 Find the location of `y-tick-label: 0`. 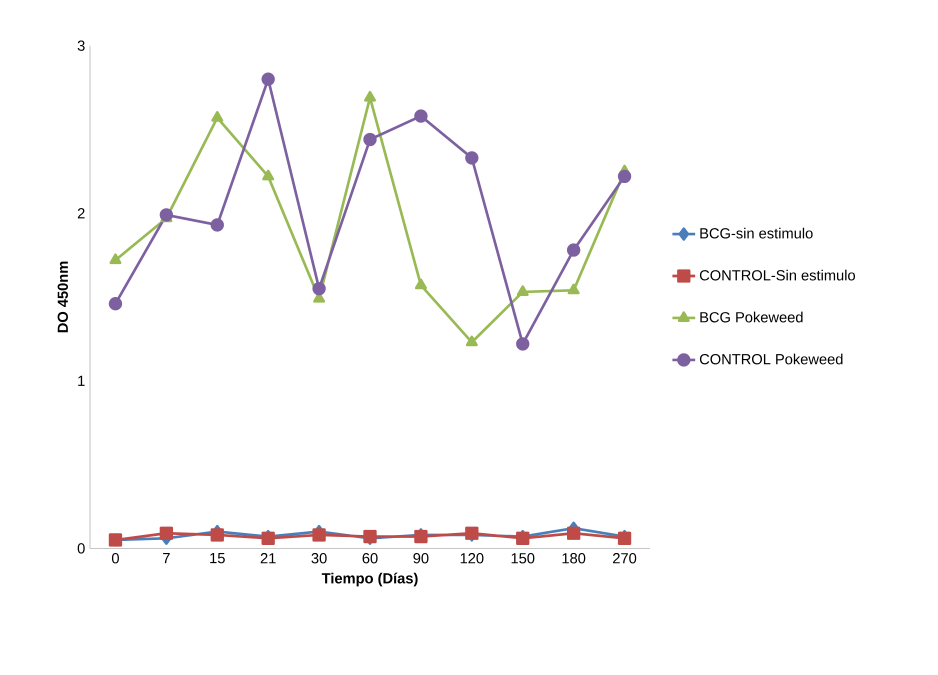

y-tick-label: 0 is located at coordinates (81, 548).